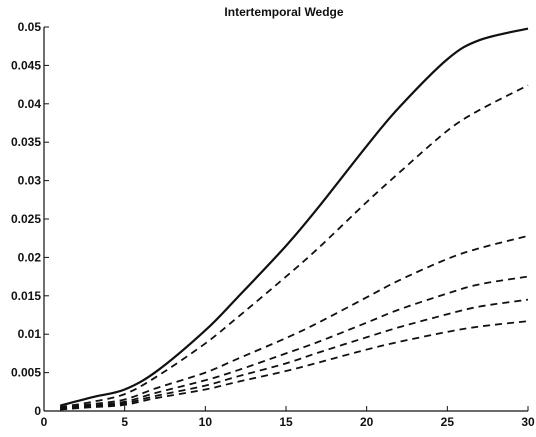 This screenshot has height=437, width=536. Describe the element at coordinates (30, 257) in the screenshot. I see `y-tick-label: 0.02` at that location.